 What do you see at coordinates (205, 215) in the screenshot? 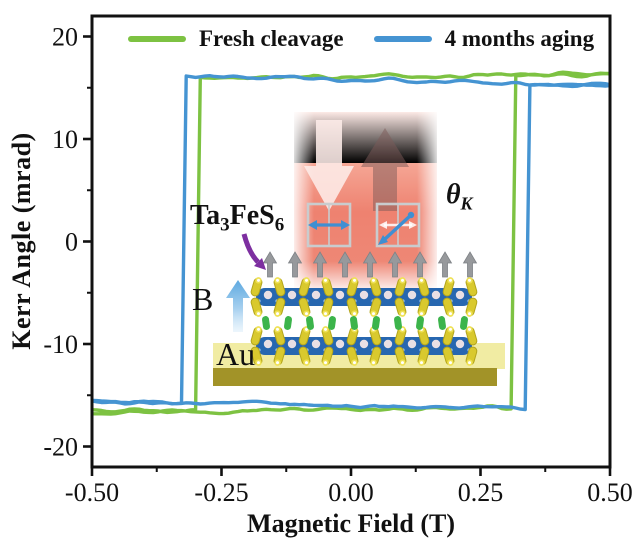
I see `material-prefix: Ta` at bounding box center [205, 215].